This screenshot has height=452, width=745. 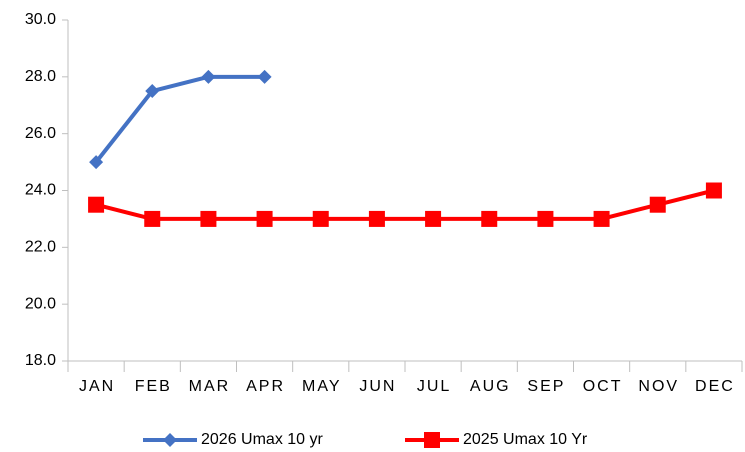 What do you see at coordinates (210, 386) in the screenshot?
I see `x-tick-label: MAR` at bounding box center [210, 386].